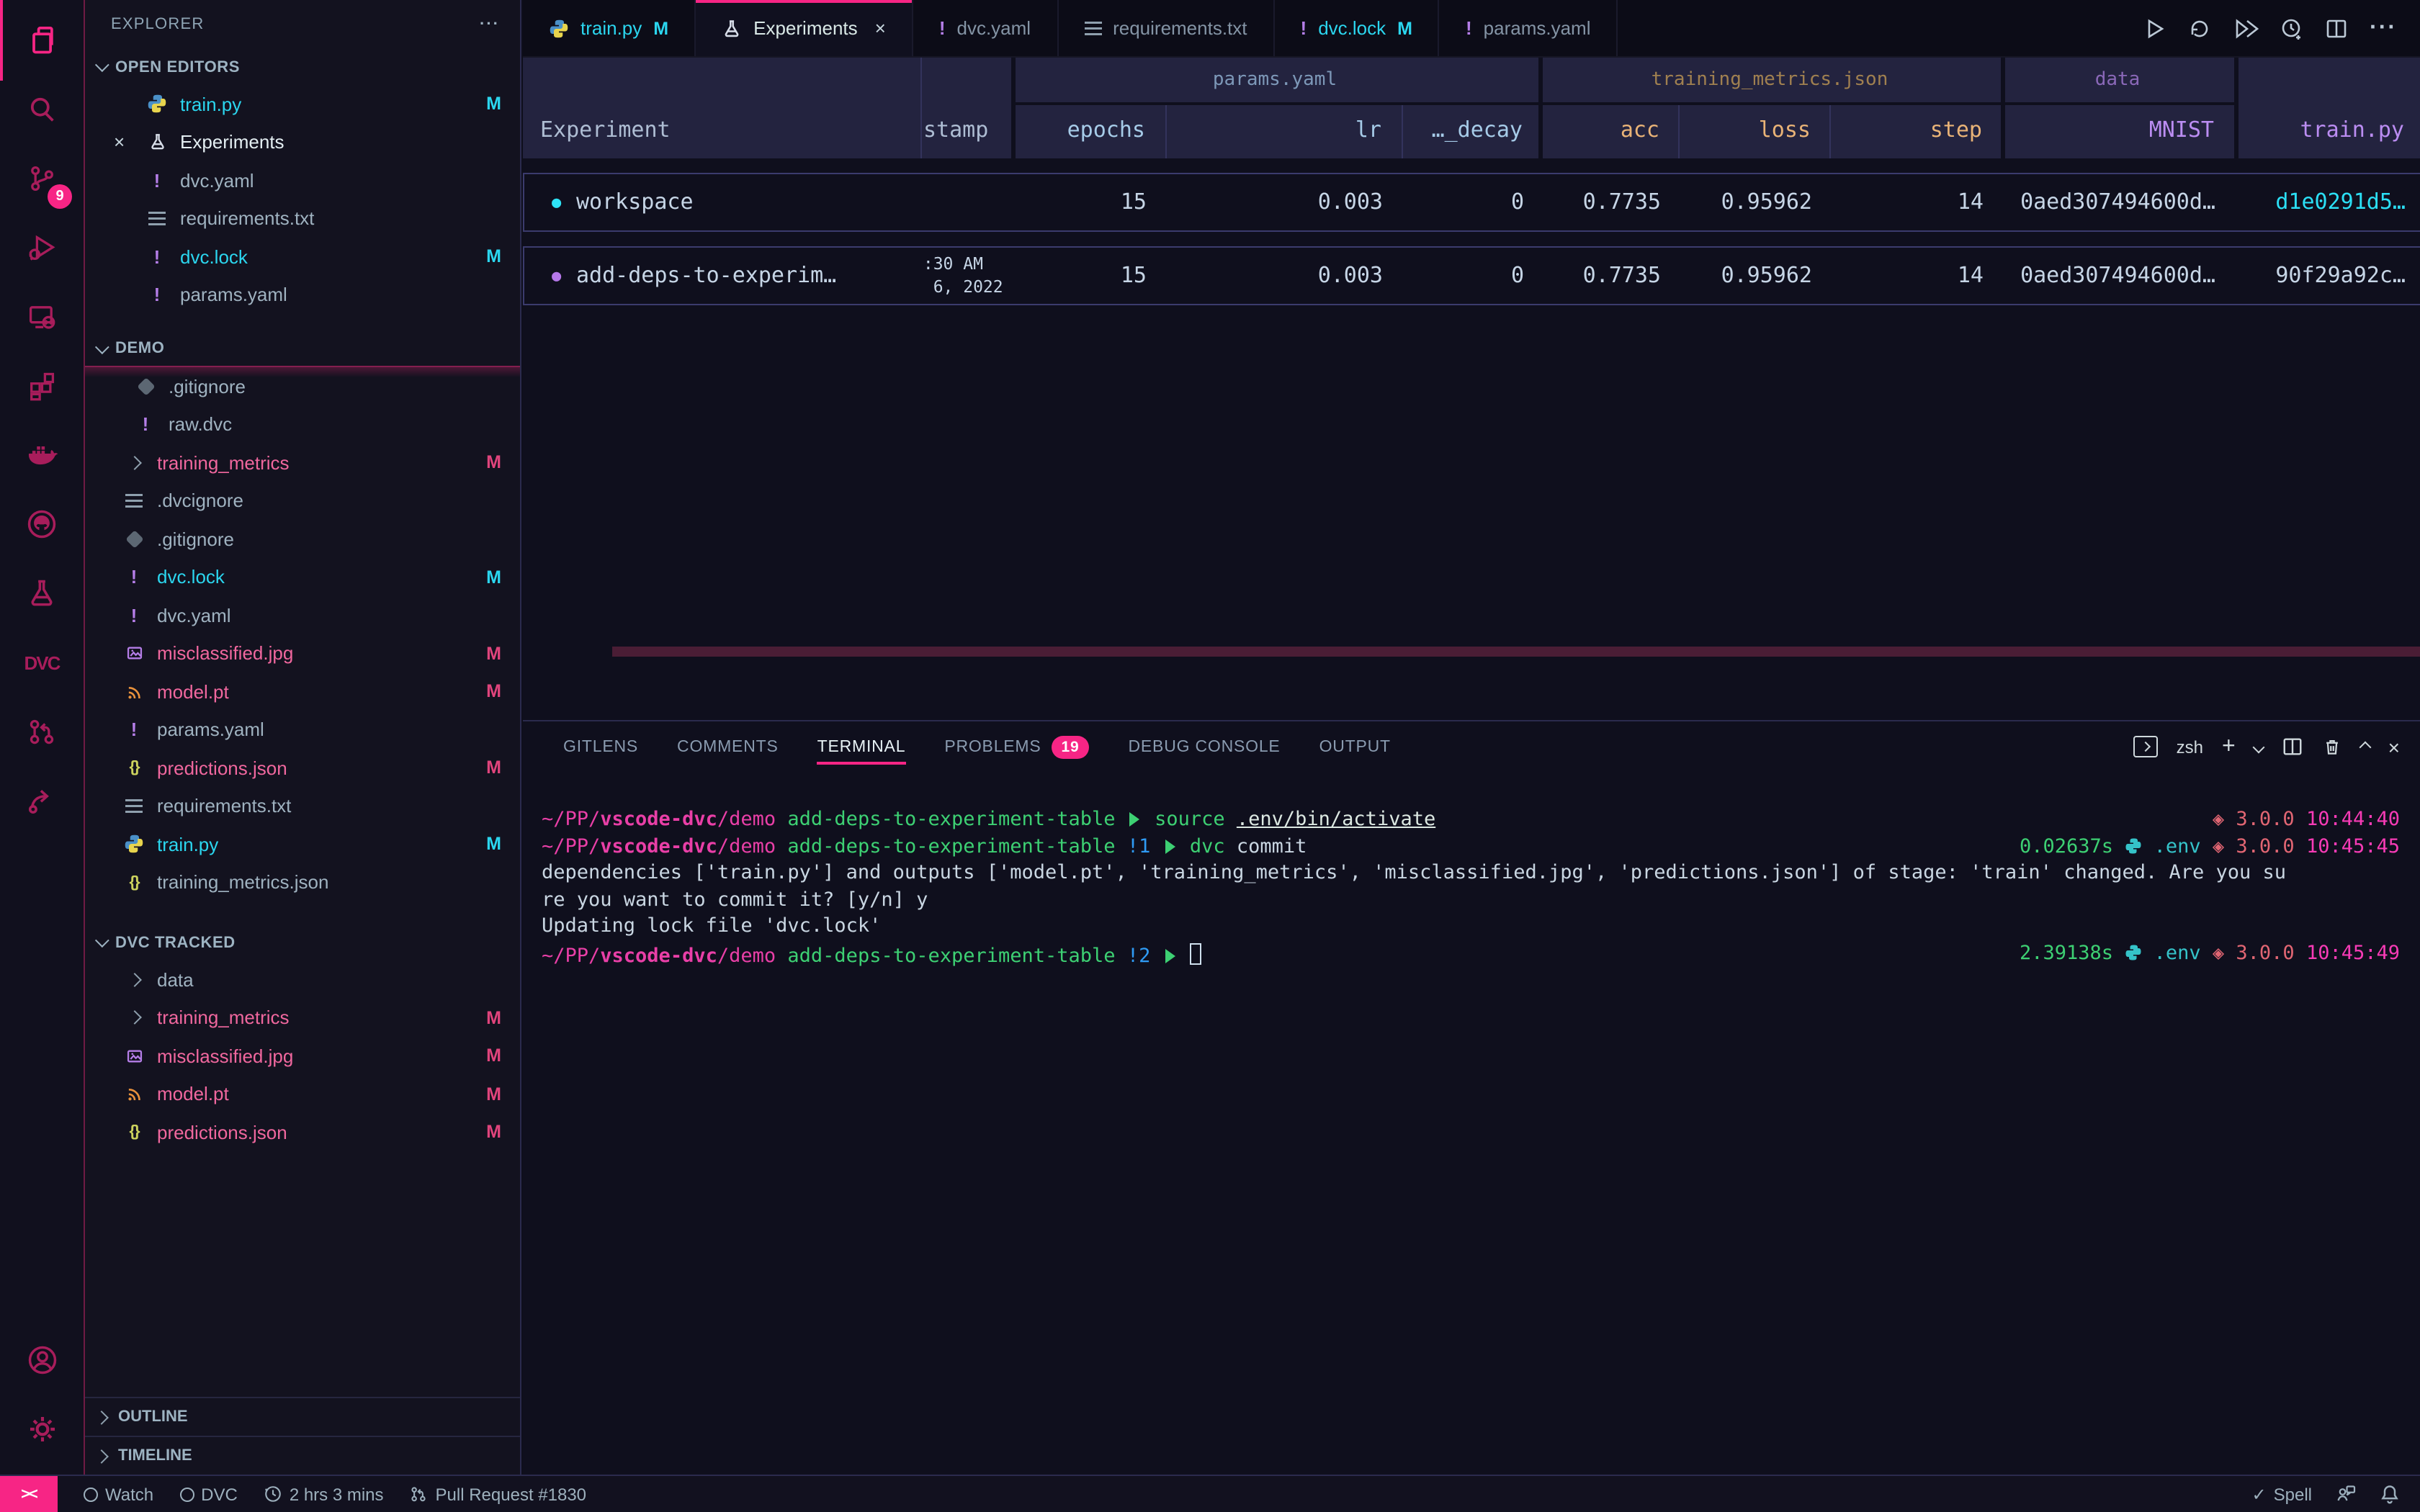  Describe the element at coordinates (29, 1494) in the screenshot. I see `remote-indicator: ><` at that location.